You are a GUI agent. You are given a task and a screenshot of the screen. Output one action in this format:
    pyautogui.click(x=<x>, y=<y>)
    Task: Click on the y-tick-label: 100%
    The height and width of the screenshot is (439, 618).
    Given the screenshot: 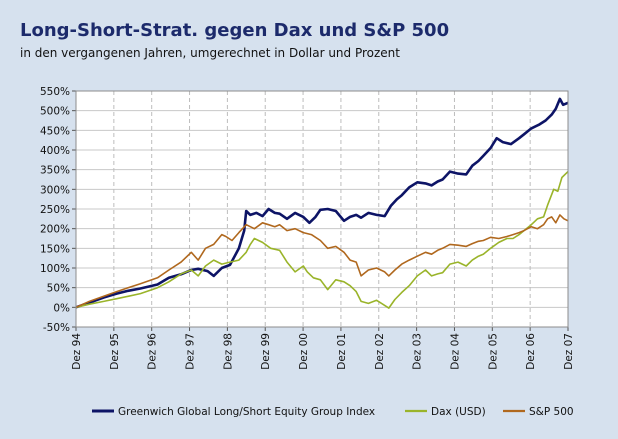 What is the action you would take?
    pyautogui.click(x=55, y=269)
    